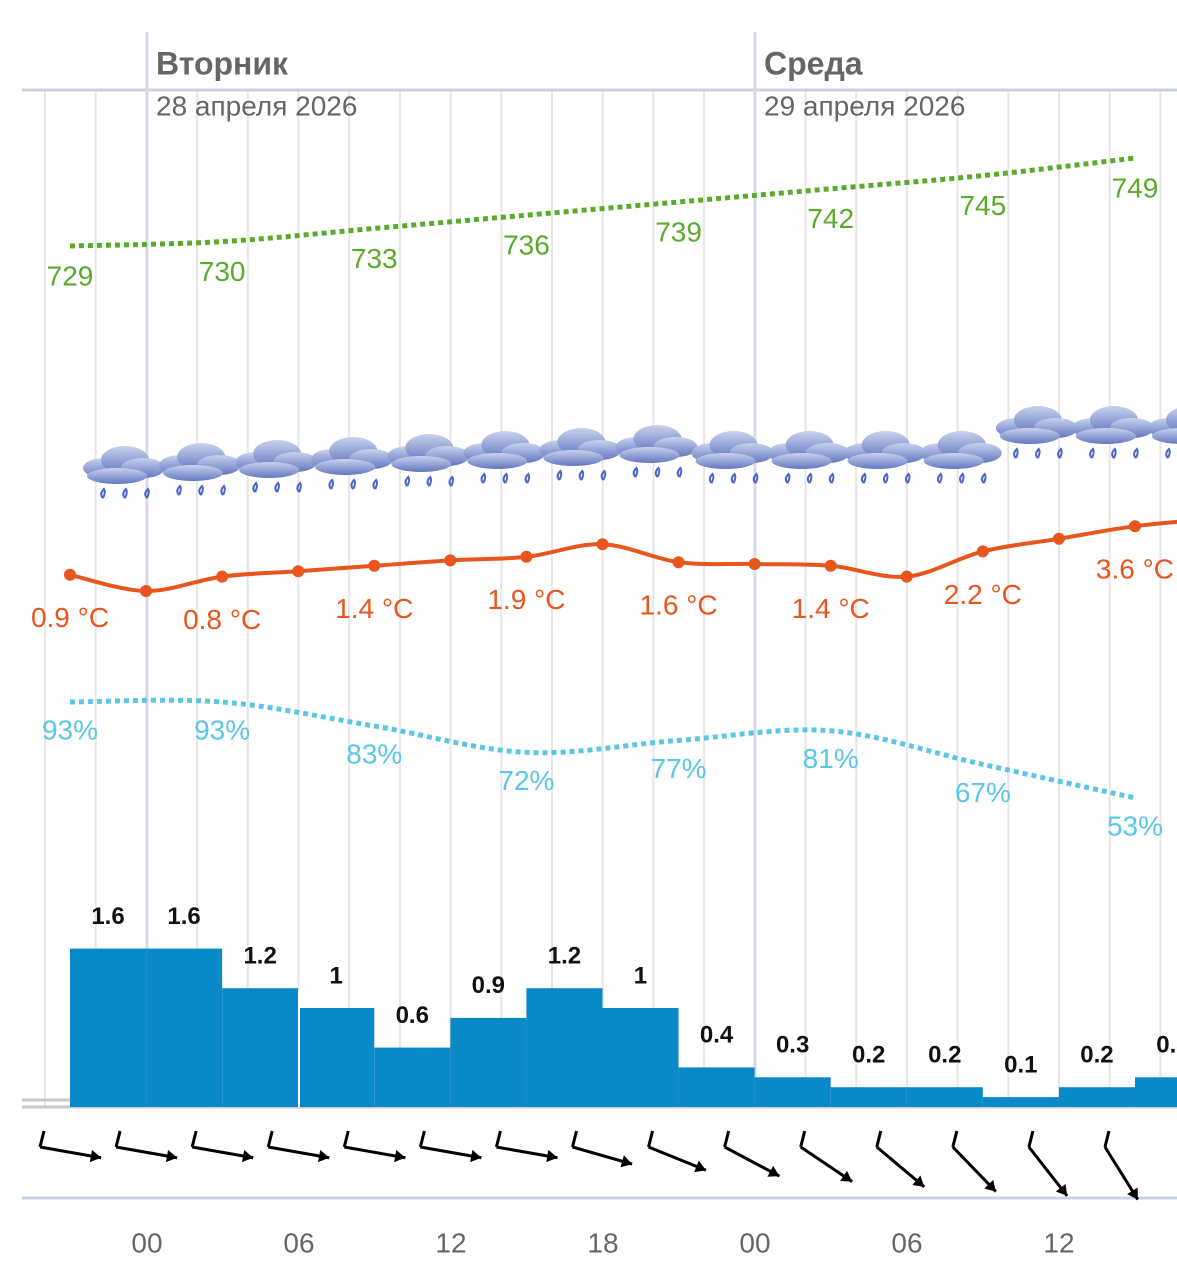  I want to click on day-name: Среда, so click(813, 63).